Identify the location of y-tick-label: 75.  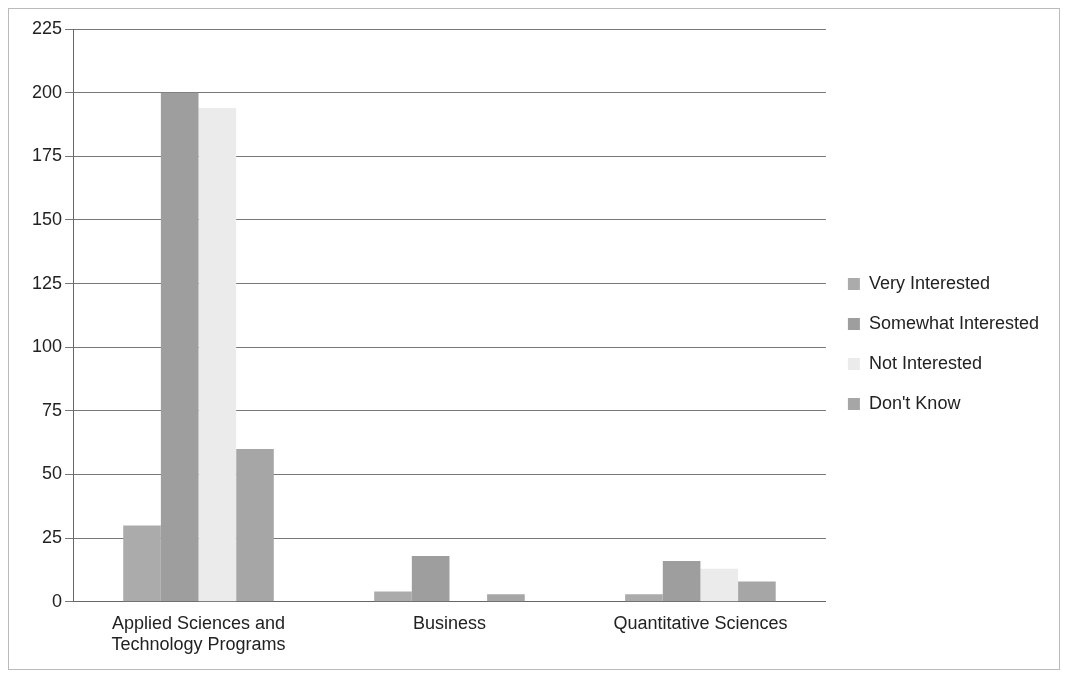
(52, 409).